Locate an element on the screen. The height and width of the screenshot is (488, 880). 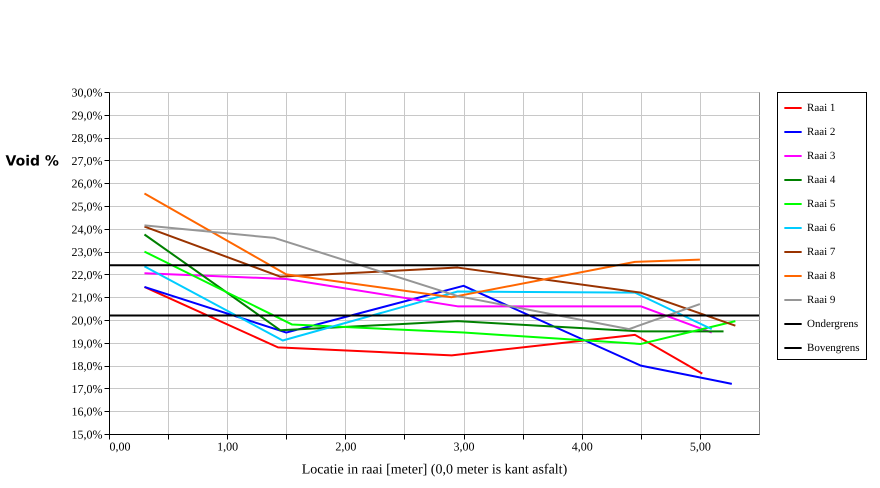
x-axis-title: Locatie in raai [meter] (0,0 meter is kant asfalt) is located at coordinates (435, 470).